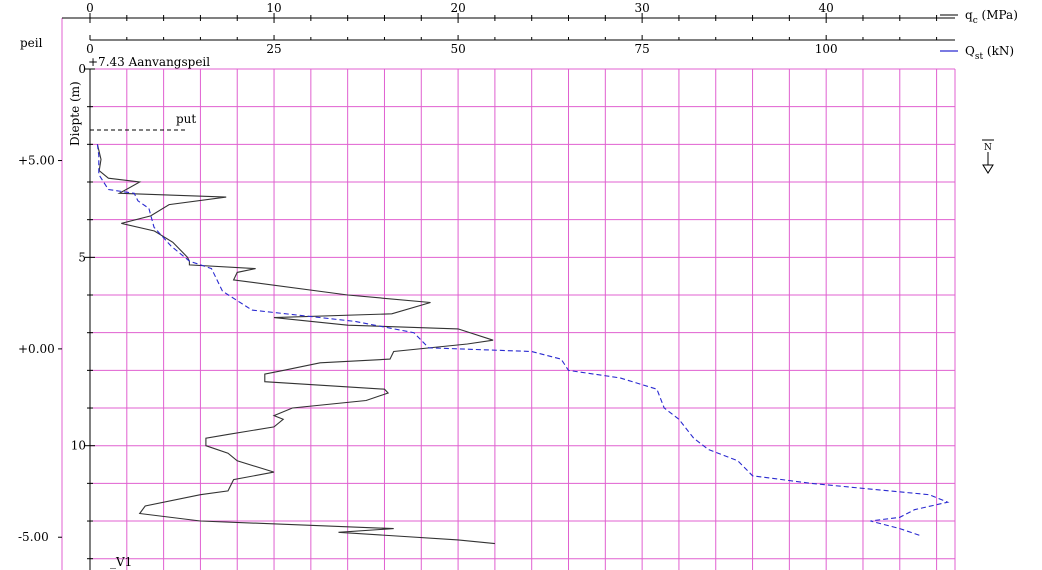 The width and height of the screenshot is (1042, 570). Describe the element at coordinates (90, 49) in the screenshot. I see `qst-tick-label: 0` at that location.